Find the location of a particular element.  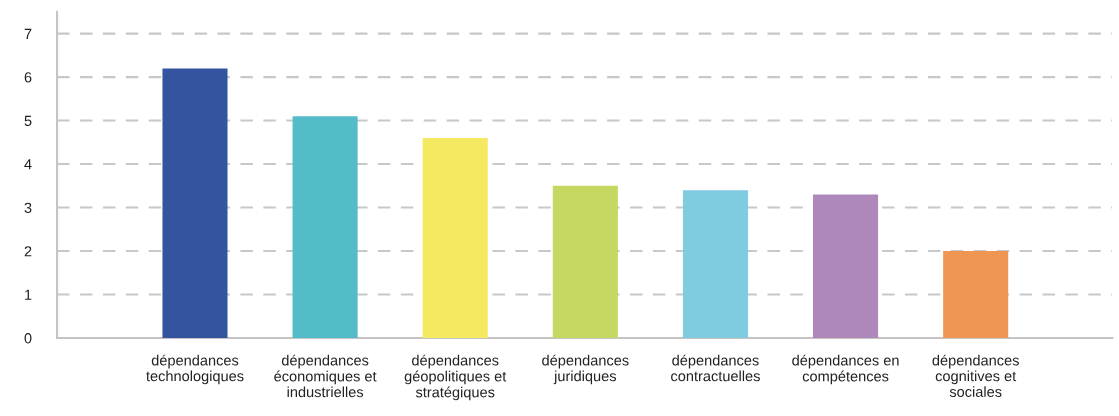

x-tick-label: dépendances contractuelles is located at coordinates (715, 368).